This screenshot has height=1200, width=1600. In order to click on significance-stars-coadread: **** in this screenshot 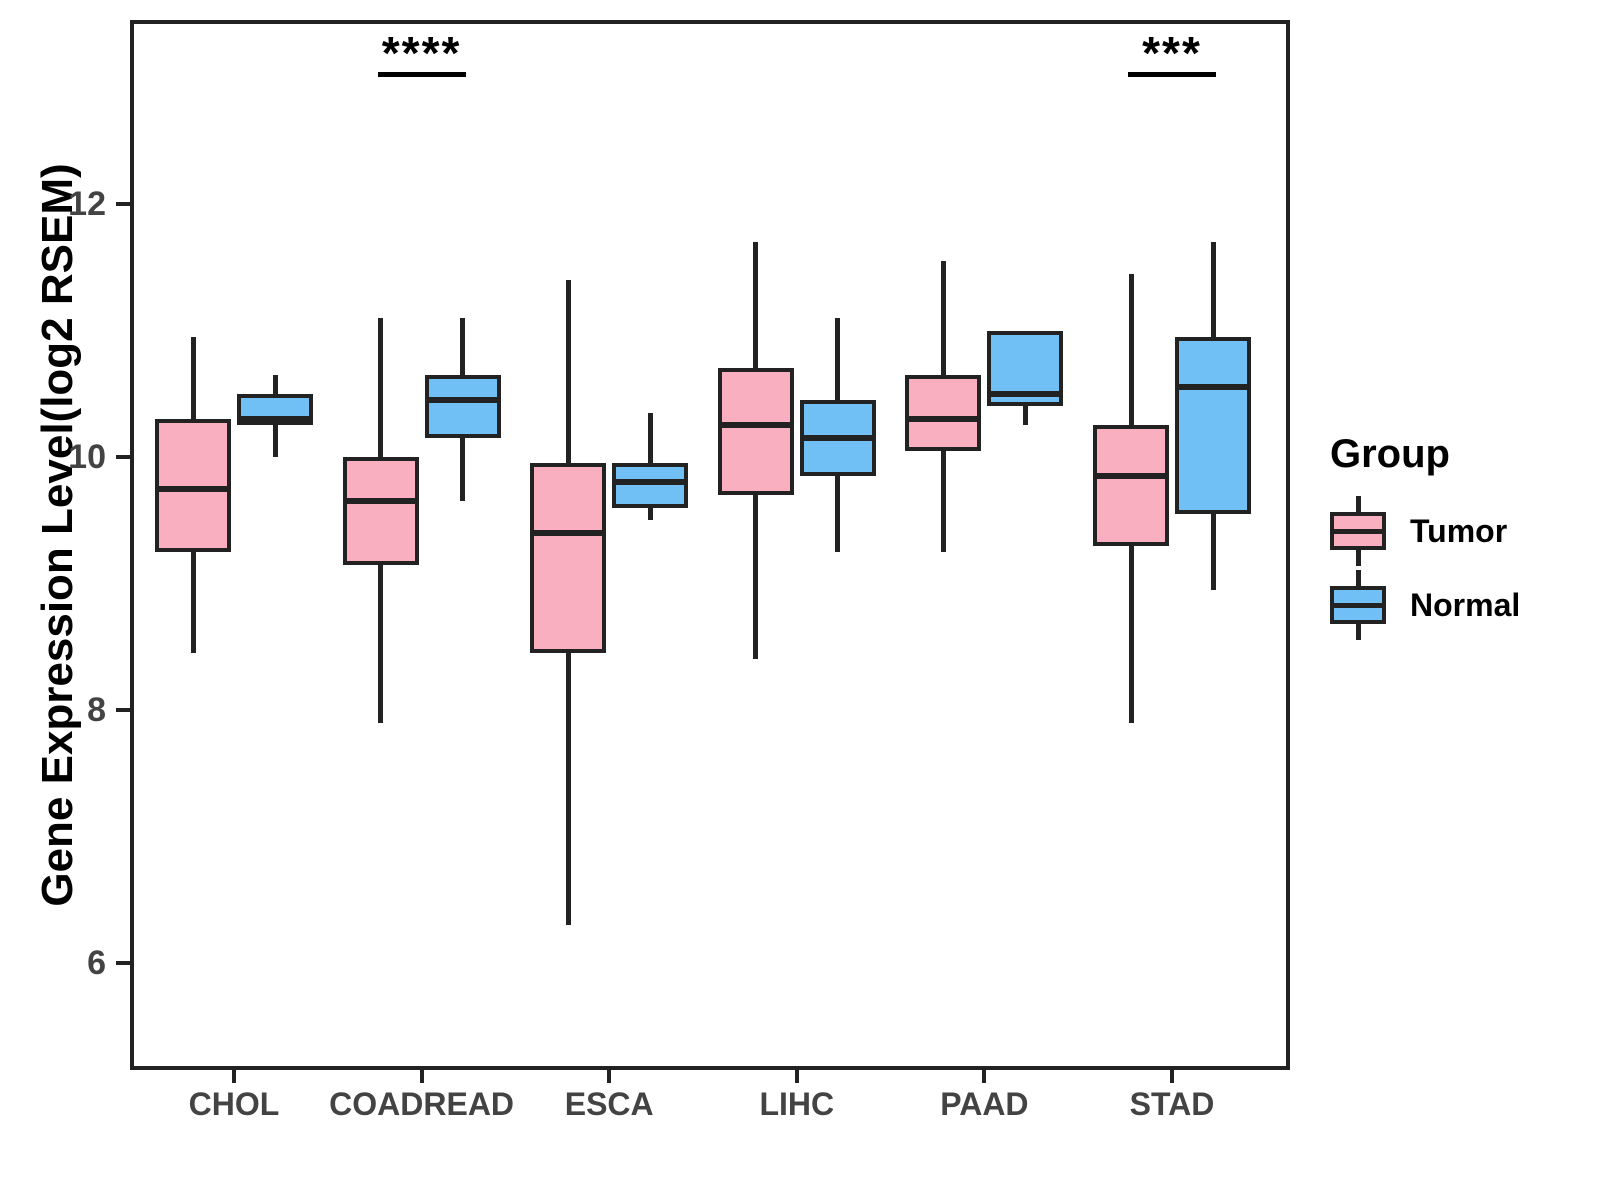, I will do `click(421, 53)`.